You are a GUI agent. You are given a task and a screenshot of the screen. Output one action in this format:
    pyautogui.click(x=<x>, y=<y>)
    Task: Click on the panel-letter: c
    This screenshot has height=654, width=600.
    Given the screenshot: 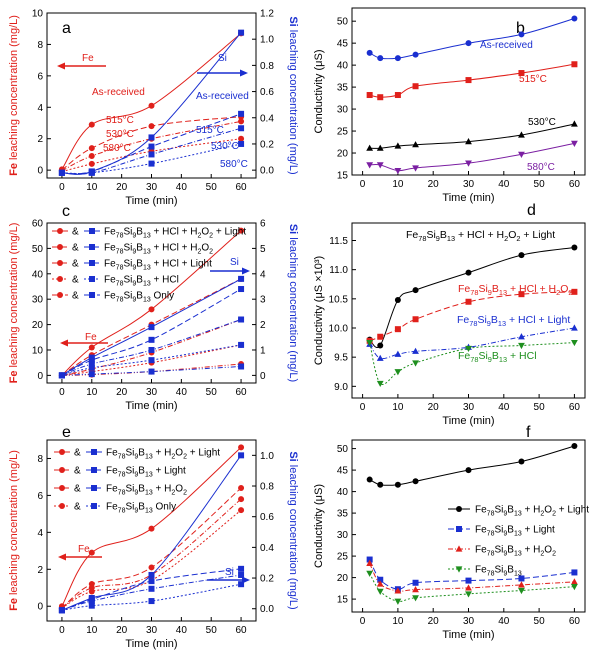 What is the action you would take?
    pyautogui.click(x=66, y=211)
    